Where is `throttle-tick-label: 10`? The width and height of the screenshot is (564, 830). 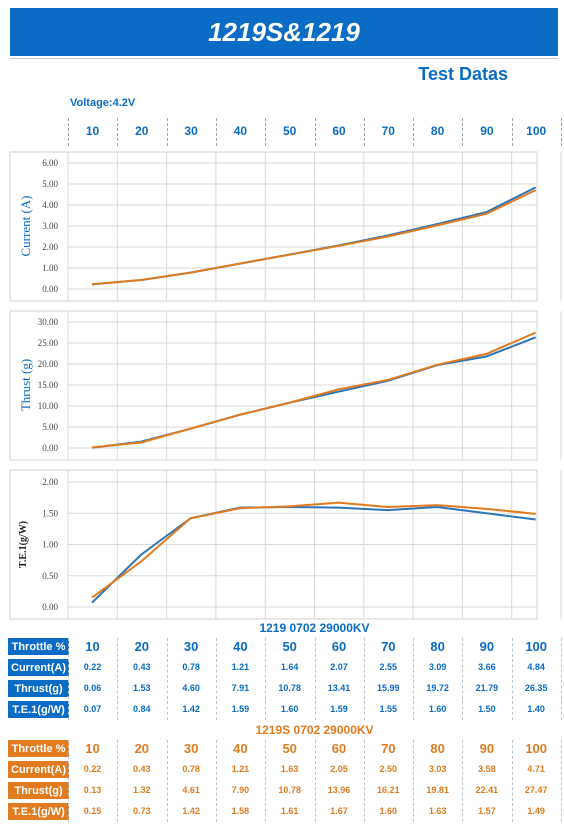 throttle-tick-label: 10 is located at coordinates (92, 131).